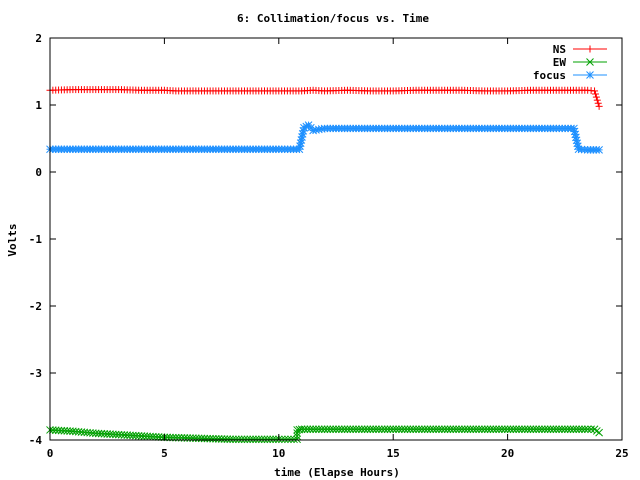 The width and height of the screenshot is (640, 480). Describe the element at coordinates (324, 137) in the screenshot. I see `series-focus` at that location.